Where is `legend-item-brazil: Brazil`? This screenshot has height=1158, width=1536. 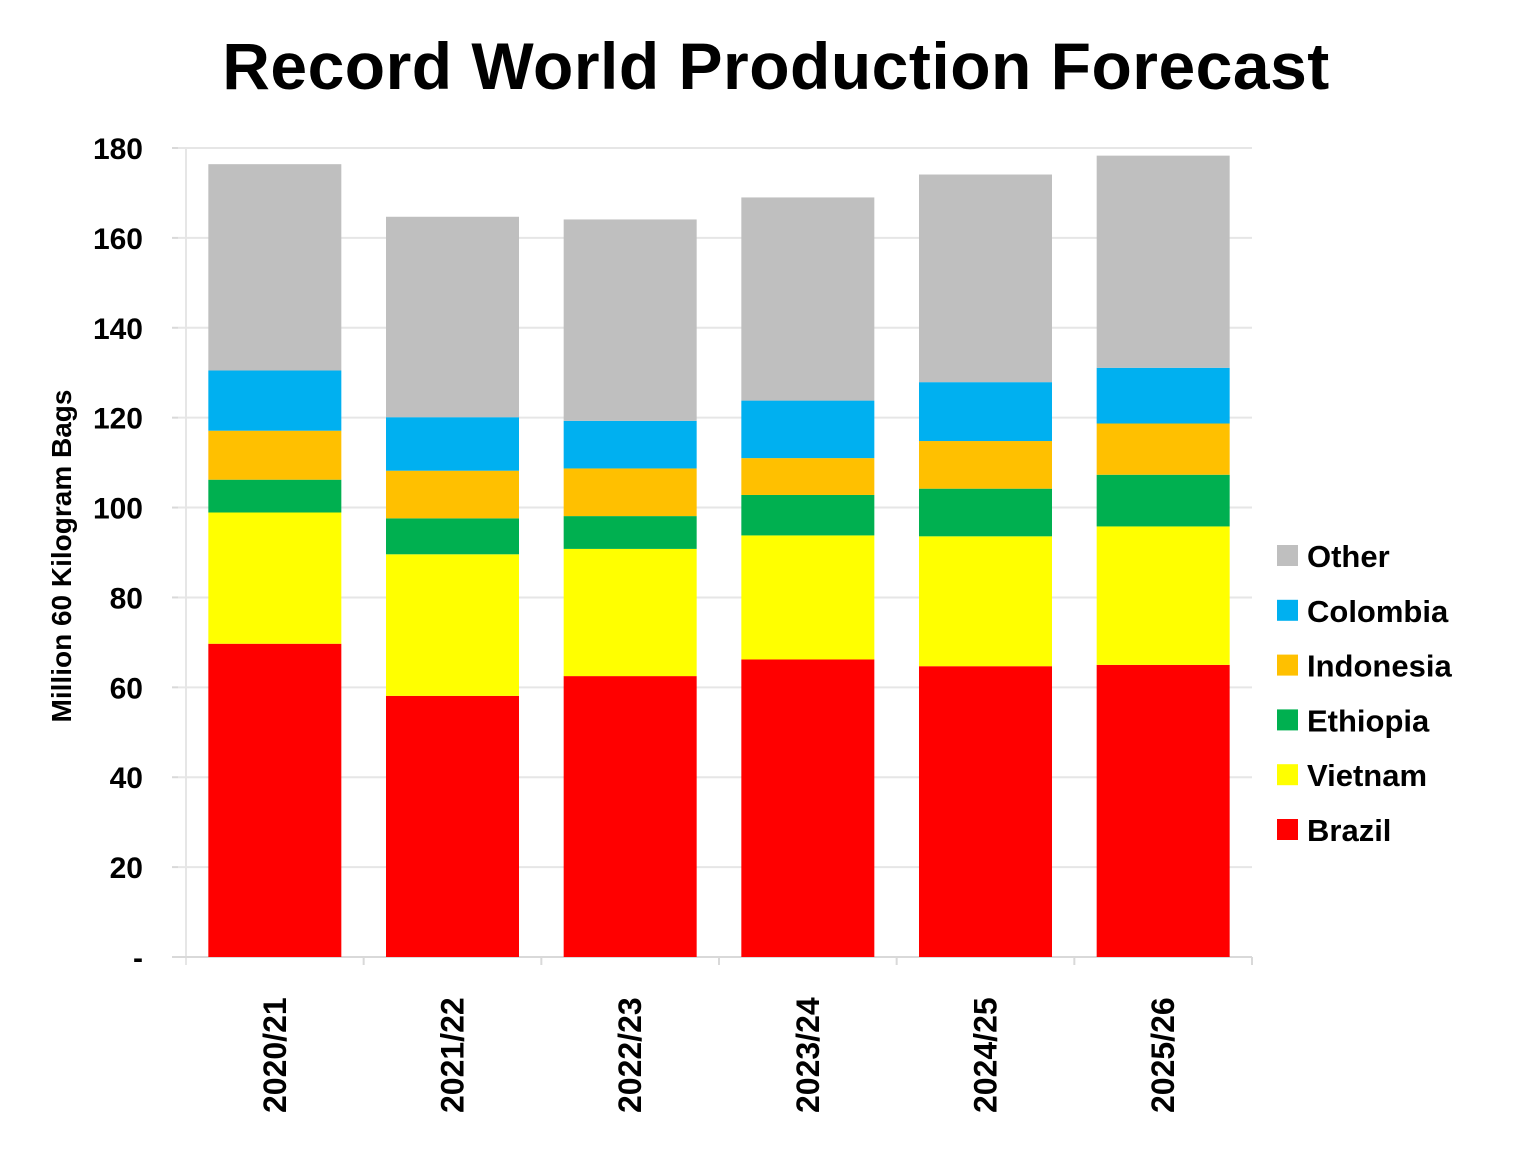 legend-item-brazil: Brazil is located at coordinates (1334, 830).